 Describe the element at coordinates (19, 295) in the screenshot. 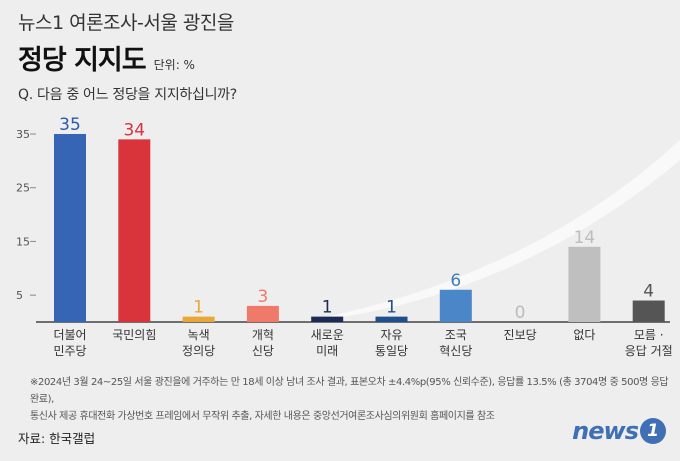

I see `y-tick-label-0: 5` at that location.